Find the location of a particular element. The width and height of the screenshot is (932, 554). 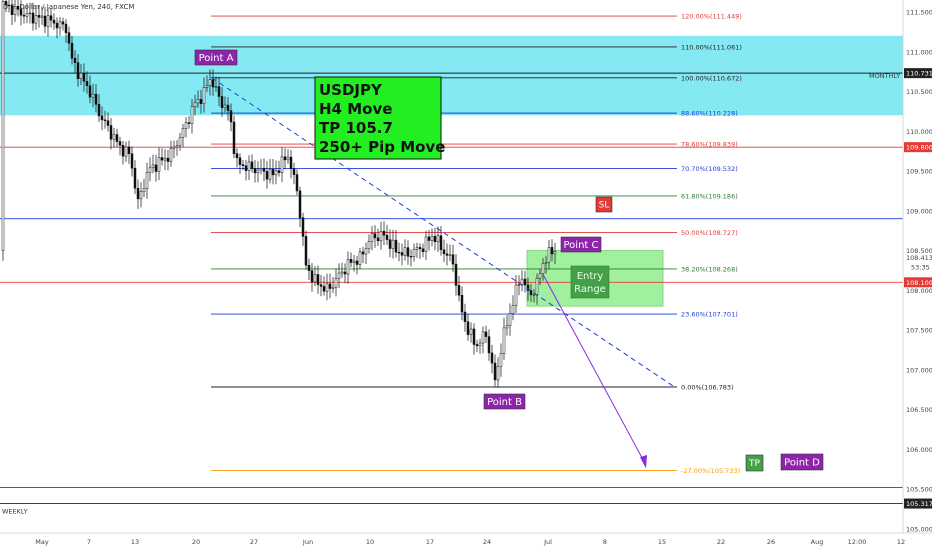

x-label-15: 12:00 is located at coordinates (857, 542).